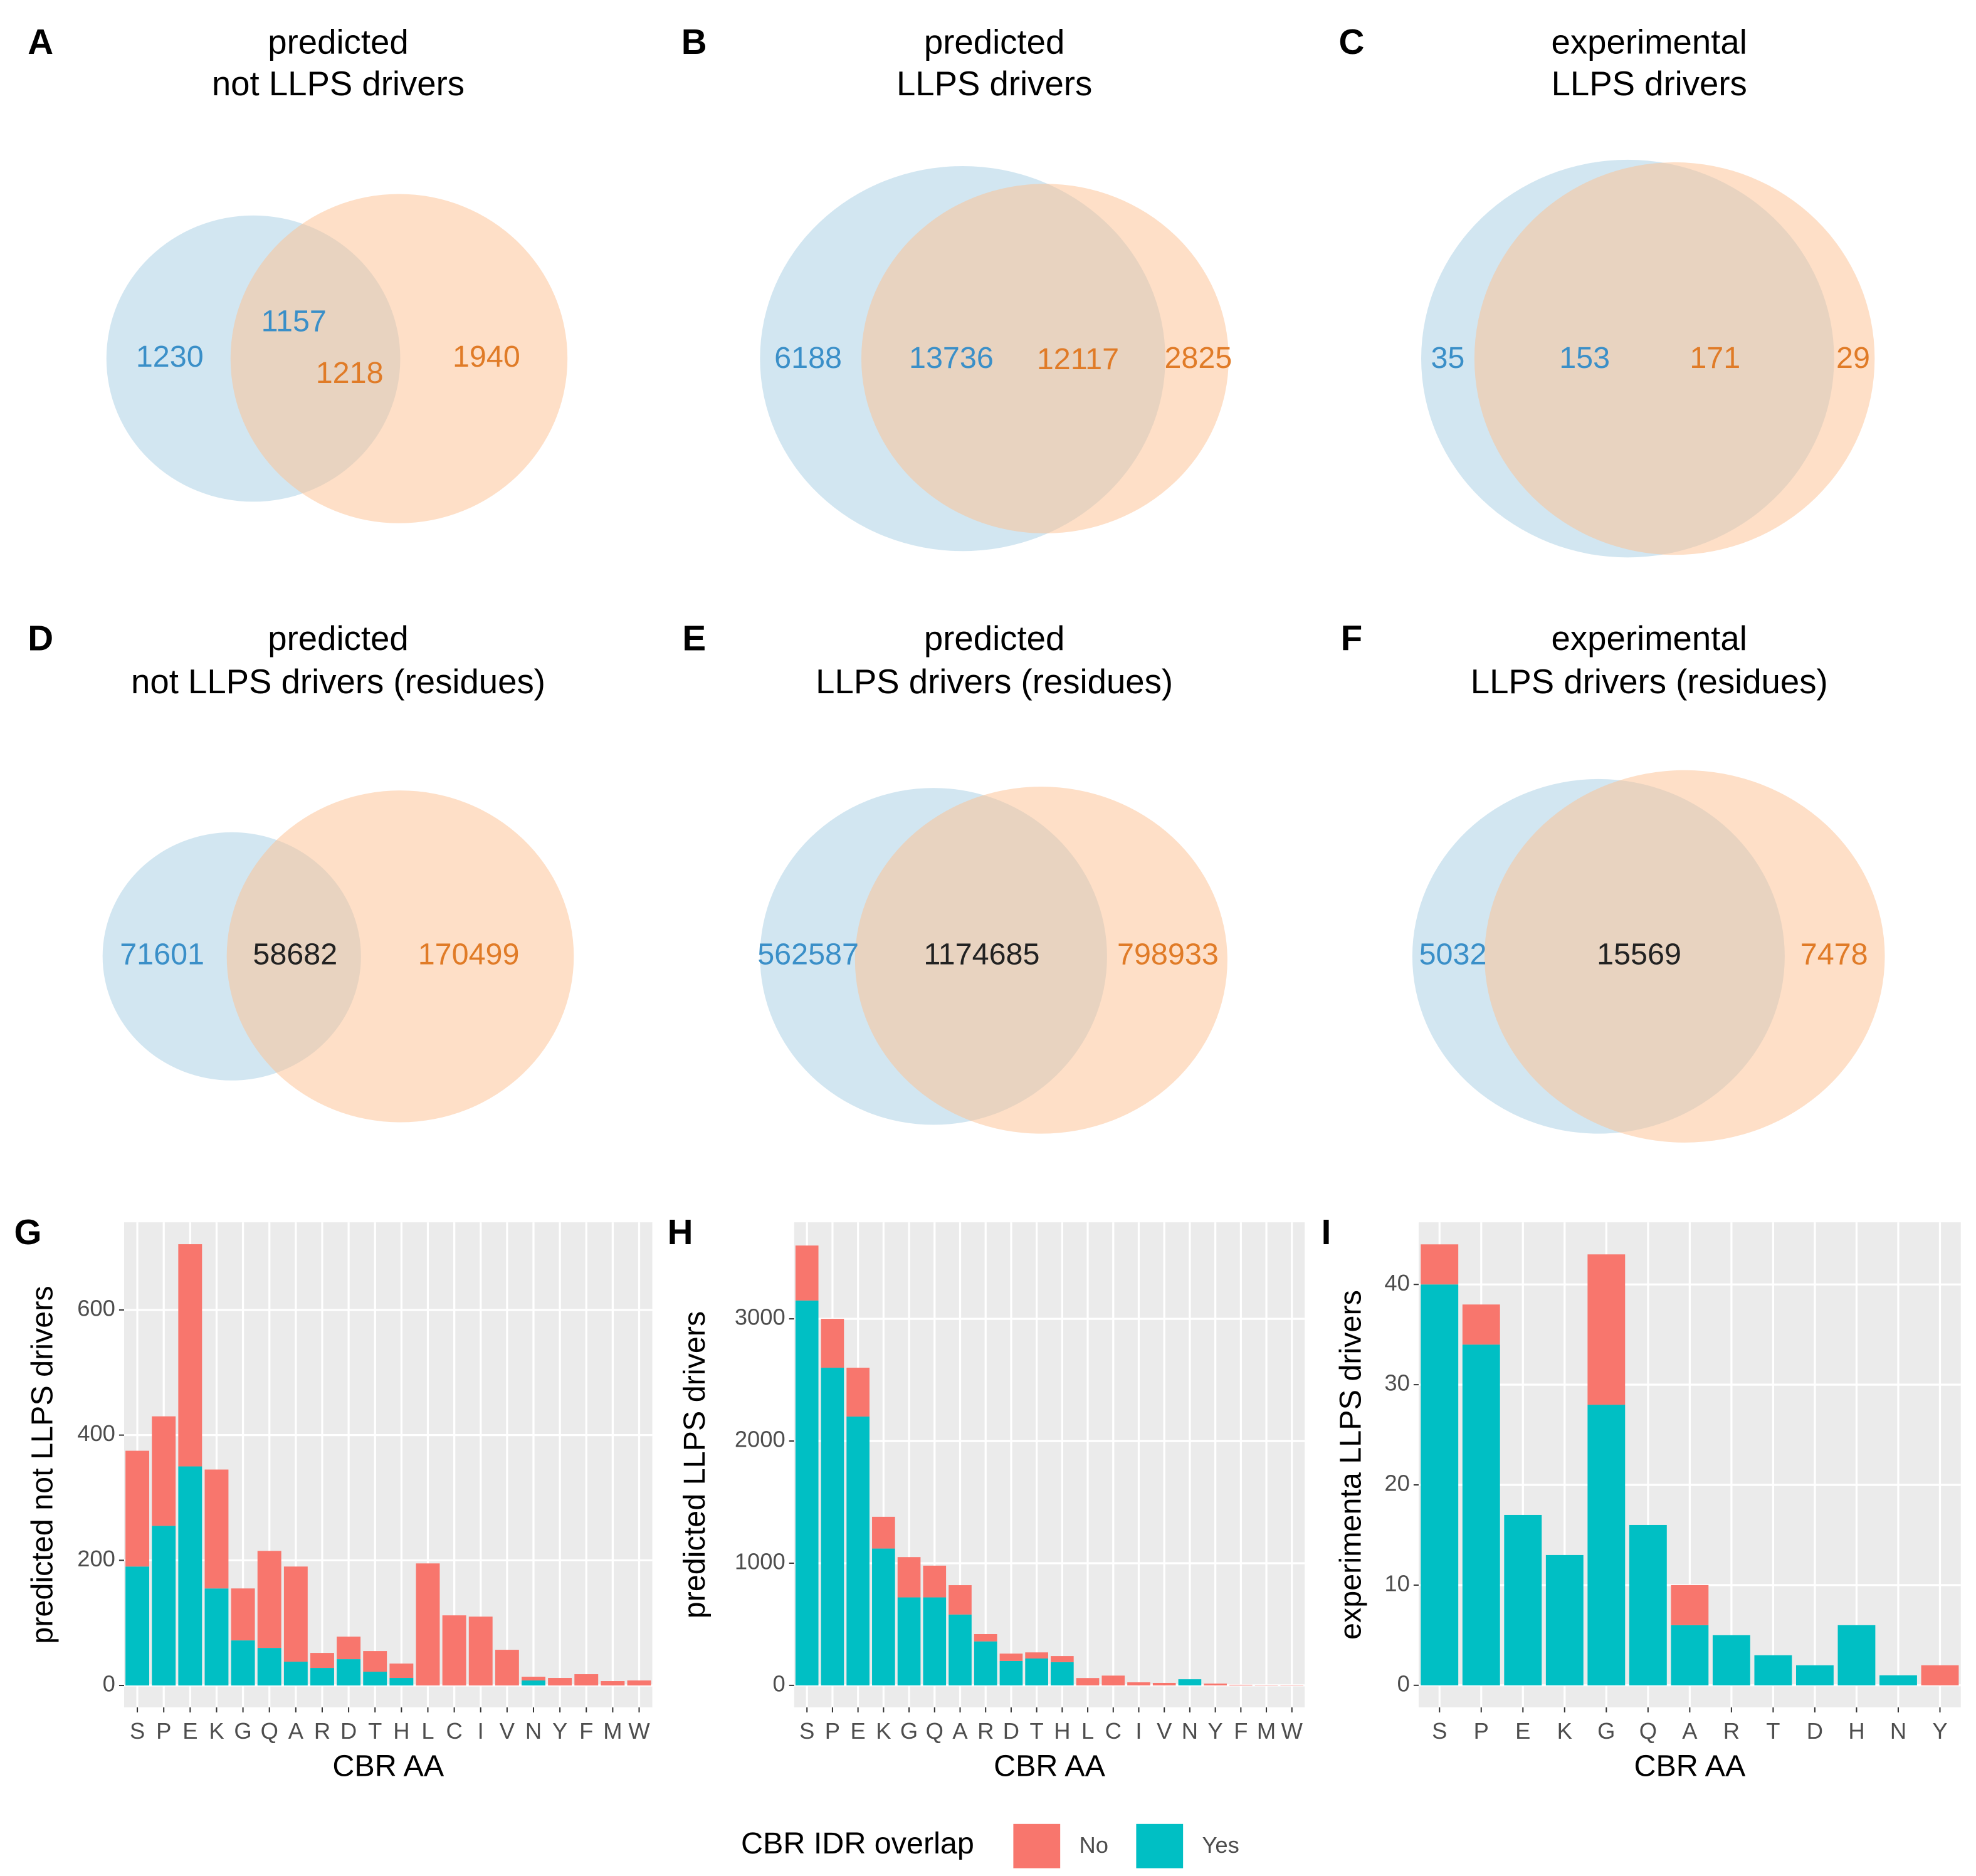 The height and width of the screenshot is (1876, 1976). What do you see at coordinates (1898, 1731) in the screenshot?
I see `x-tick-label: N` at bounding box center [1898, 1731].